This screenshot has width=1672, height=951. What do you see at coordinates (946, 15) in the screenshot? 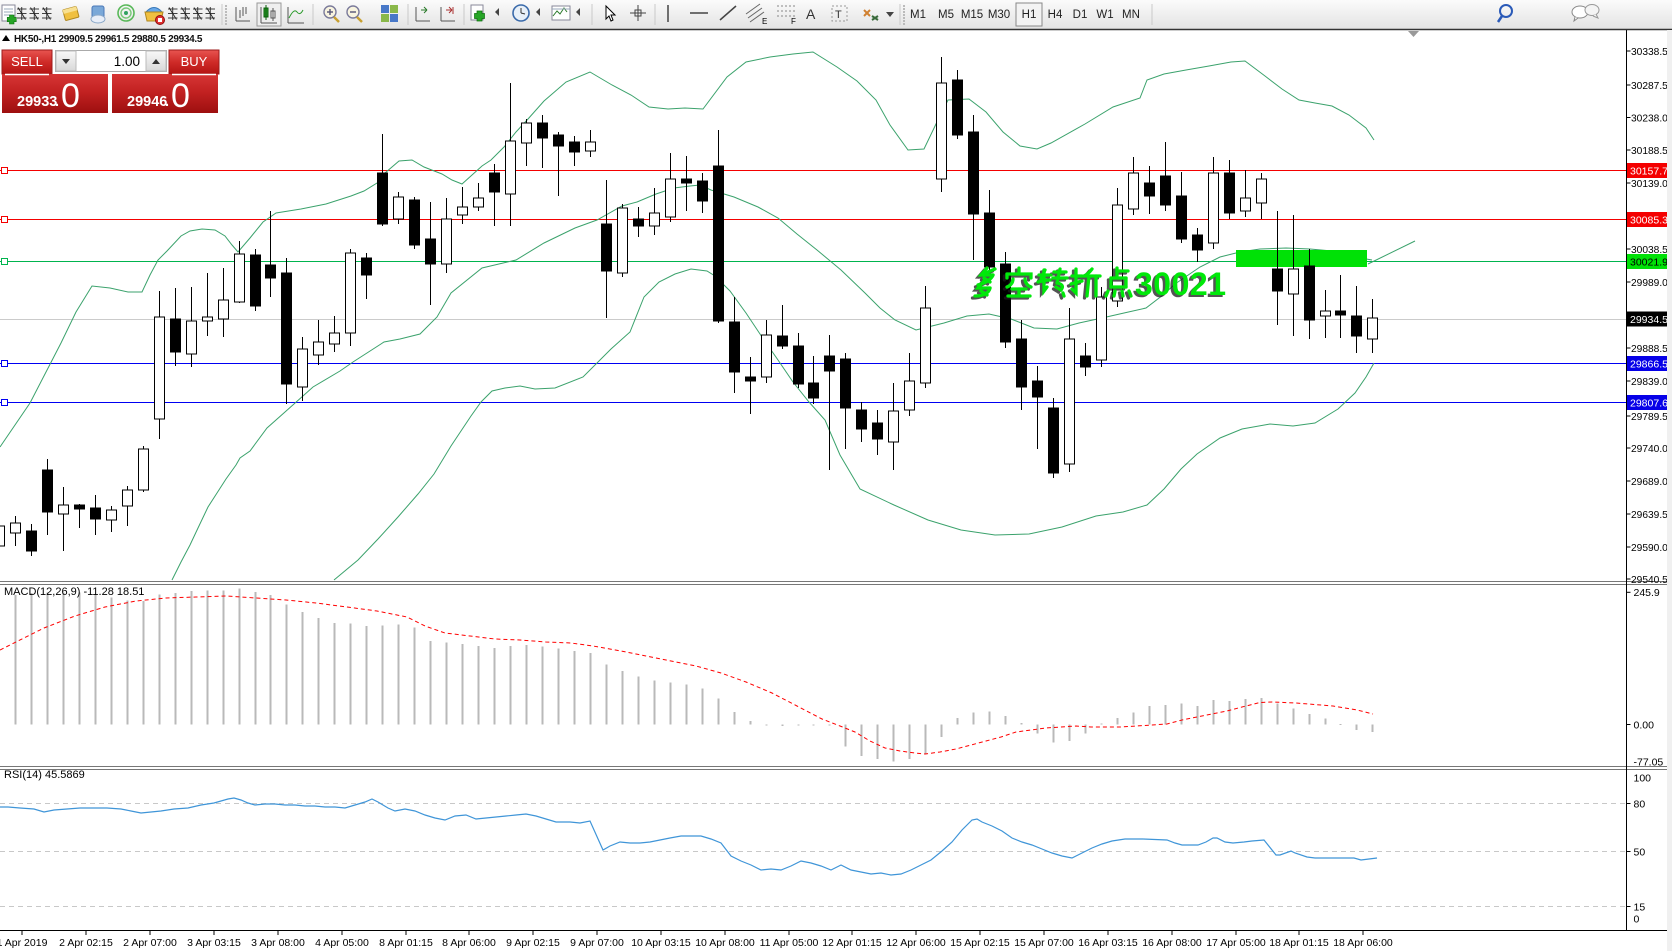
I see `svg-text: M5` at bounding box center [946, 15].